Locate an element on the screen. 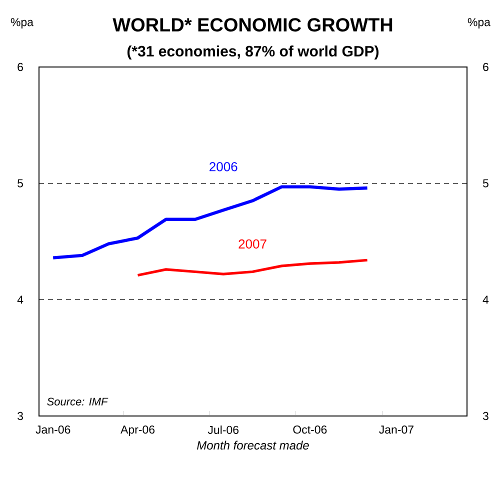 The width and height of the screenshot is (496, 479). y2-tick-label: 6 is located at coordinates (485, 67).